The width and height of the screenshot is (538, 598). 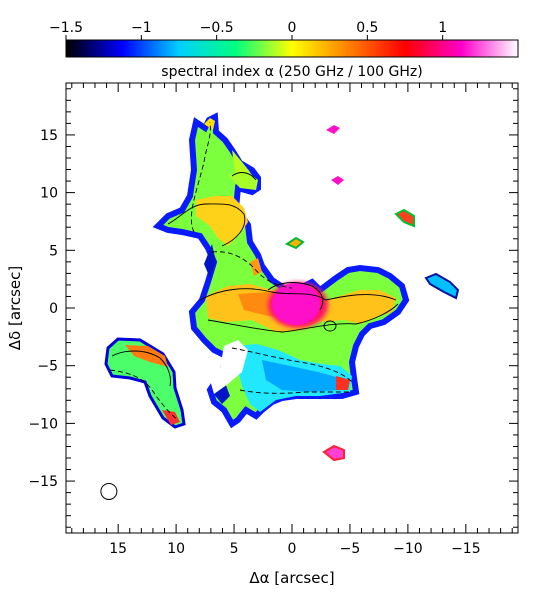 What do you see at coordinates (350, 549) in the screenshot?
I see `x-tick-label: −5` at bounding box center [350, 549].